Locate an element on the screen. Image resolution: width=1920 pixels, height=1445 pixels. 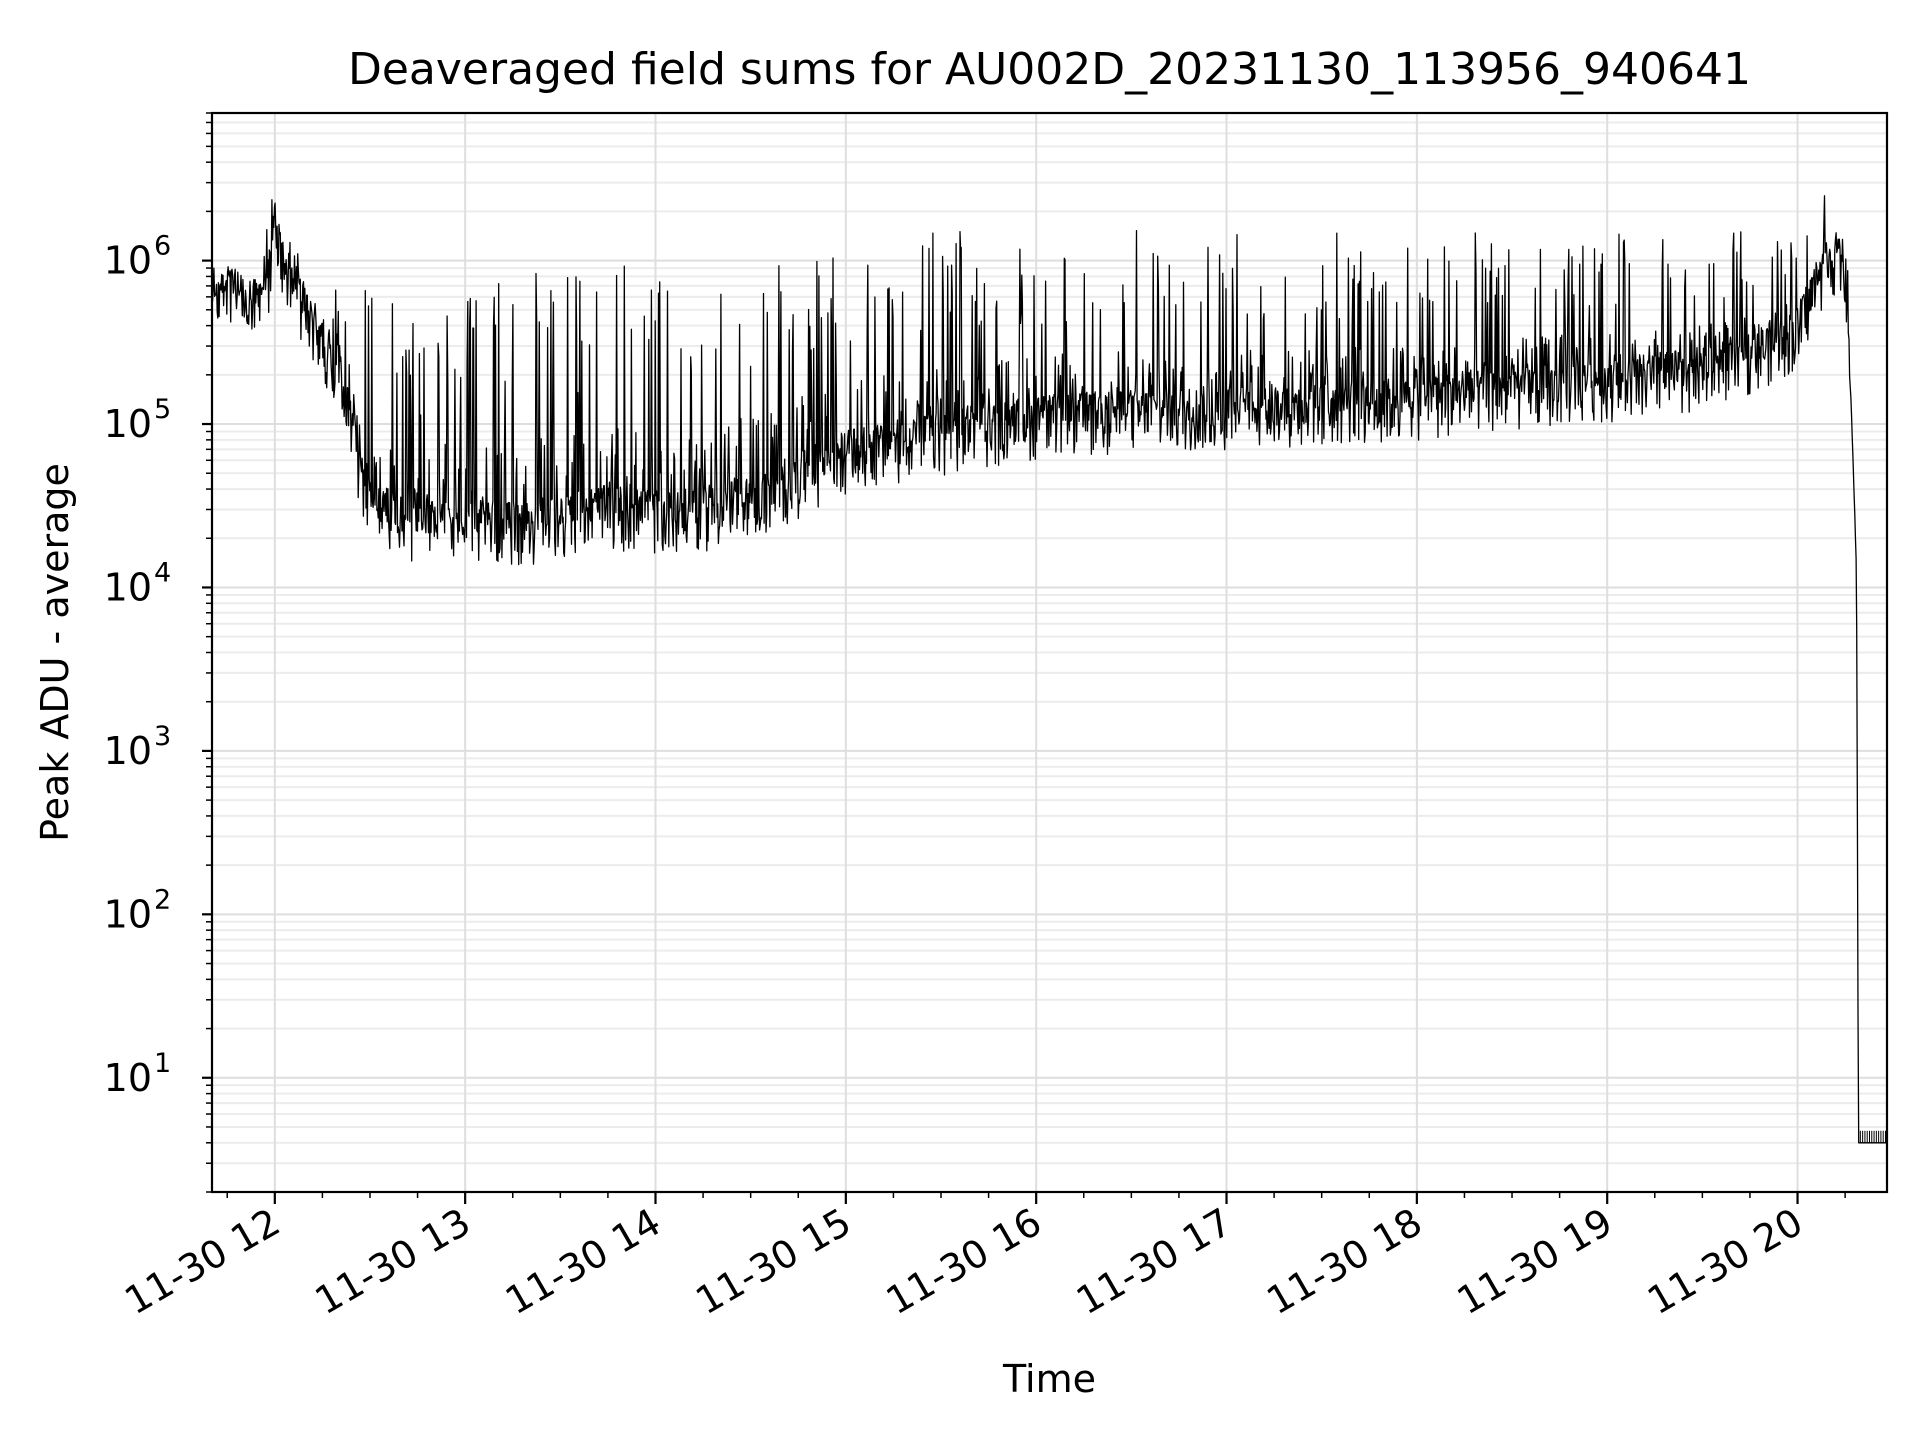
y-tick-exponent: 1 is located at coordinates (162, 1063).